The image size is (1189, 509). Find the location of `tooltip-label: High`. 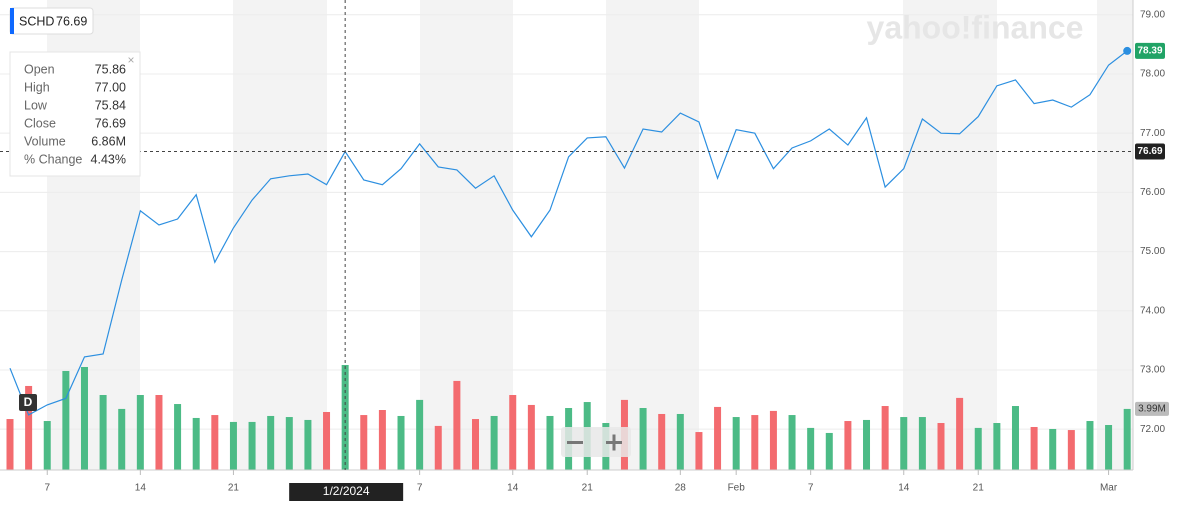

tooltip-label: High is located at coordinates (37, 87).